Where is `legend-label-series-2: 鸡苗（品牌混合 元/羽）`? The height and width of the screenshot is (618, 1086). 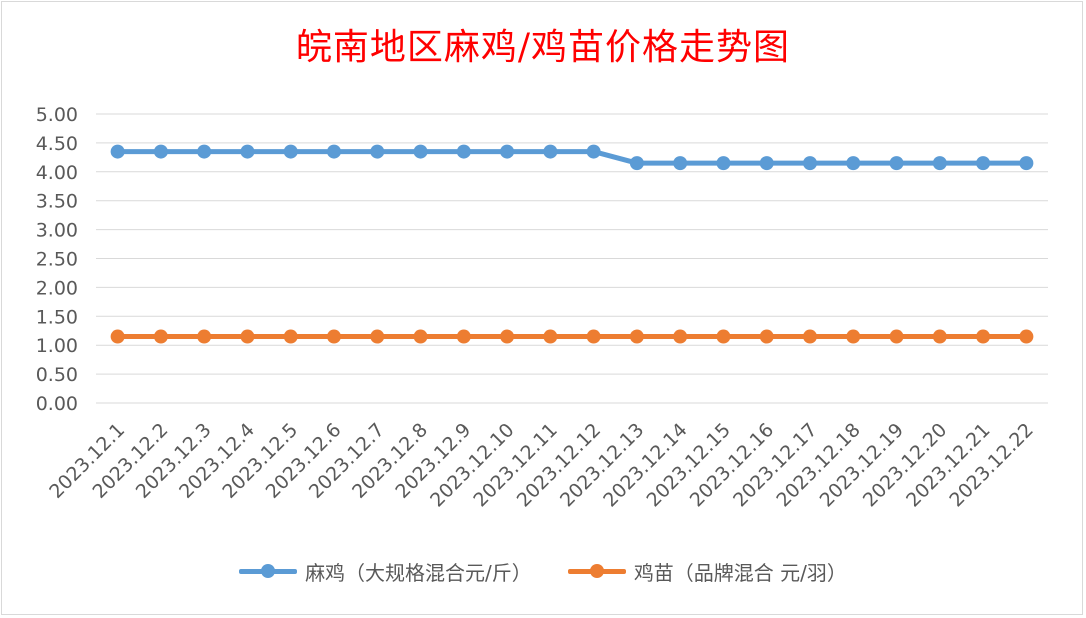
legend-label-series-2: 鸡苗（品牌混合 元/羽） is located at coordinates (740, 572).